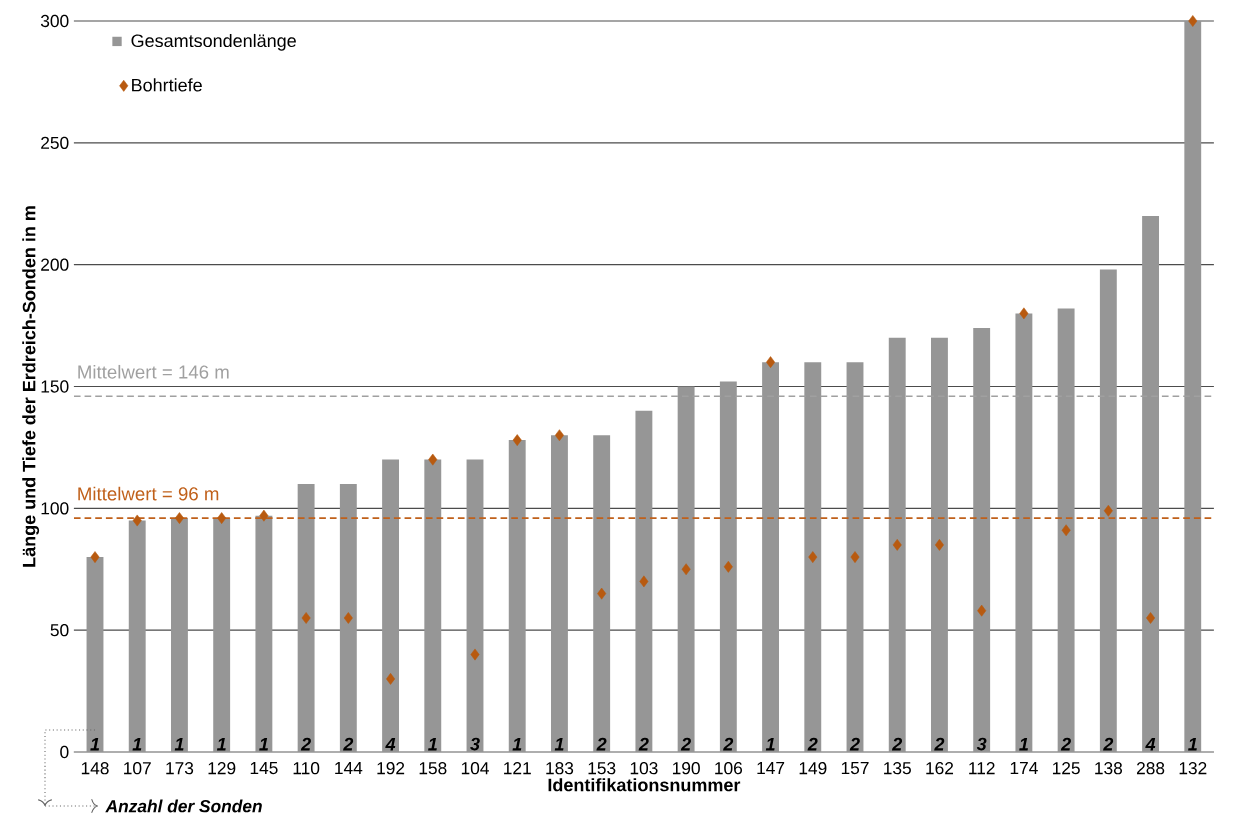 This screenshot has width=1239, height=818. What do you see at coordinates (213, 42) in the screenshot?
I see `legend-label: Gesamtsondenlänge` at bounding box center [213, 42].